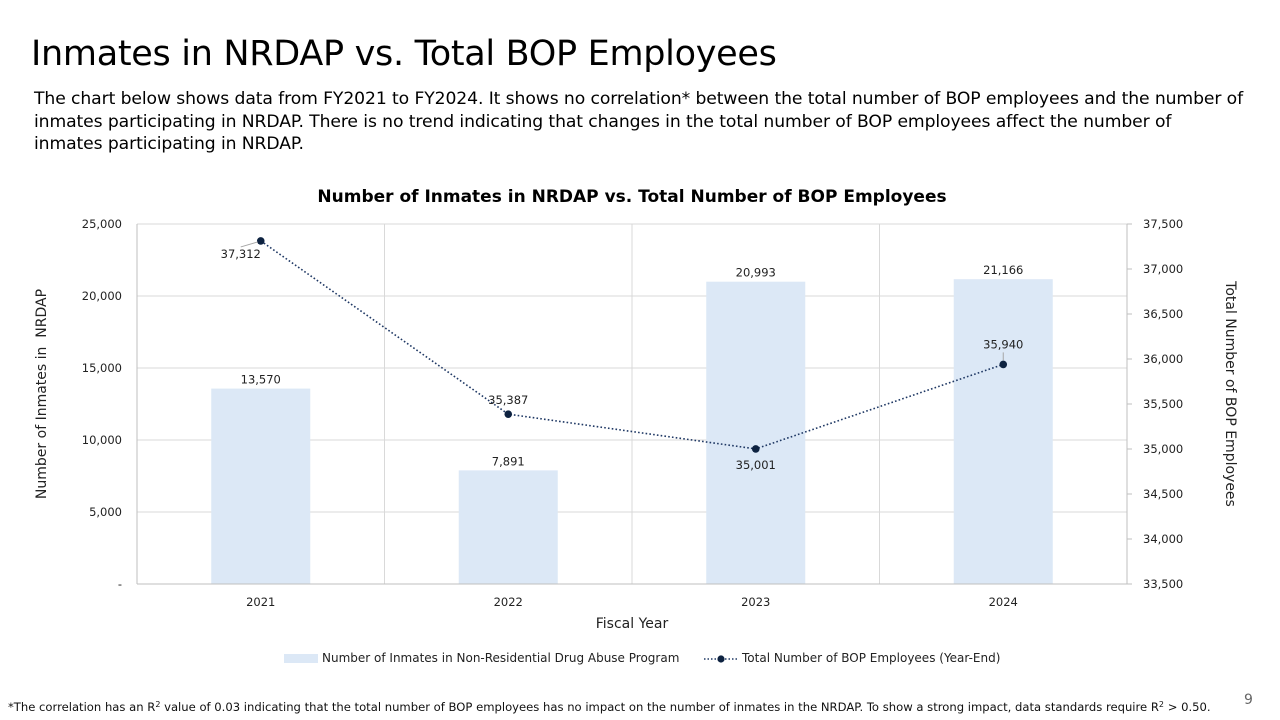  What do you see at coordinates (1163, 314) in the screenshot?
I see `y2-tick-label: 36,500` at bounding box center [1163, 314].